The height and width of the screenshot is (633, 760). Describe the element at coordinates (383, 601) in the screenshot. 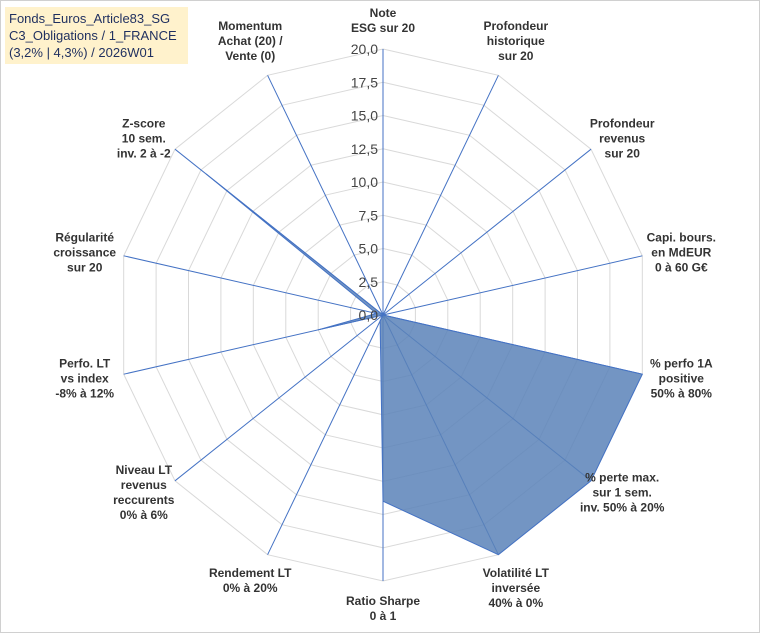

I see `axis-label-7-line-0: Ratio Sharpe` at that location.